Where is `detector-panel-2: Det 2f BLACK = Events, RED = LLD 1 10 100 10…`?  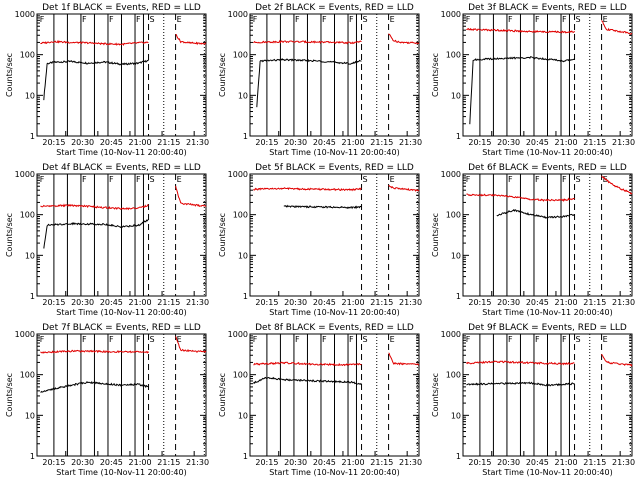 detector-panel-2: Det 2f BLACK = Events, RED = LLD 1 10 100 10… is located at coordinates (320, 80).